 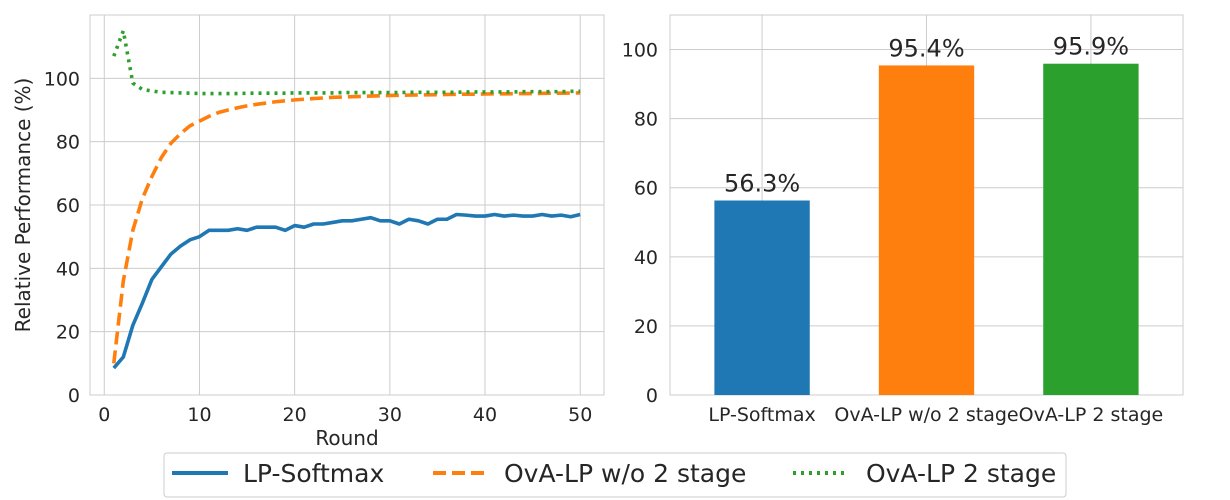 What do you see at coordinates (23, 205) in the screenshot?
I see `y-axis-label: Relative Performance (%)` at bounding box center [23, 205].